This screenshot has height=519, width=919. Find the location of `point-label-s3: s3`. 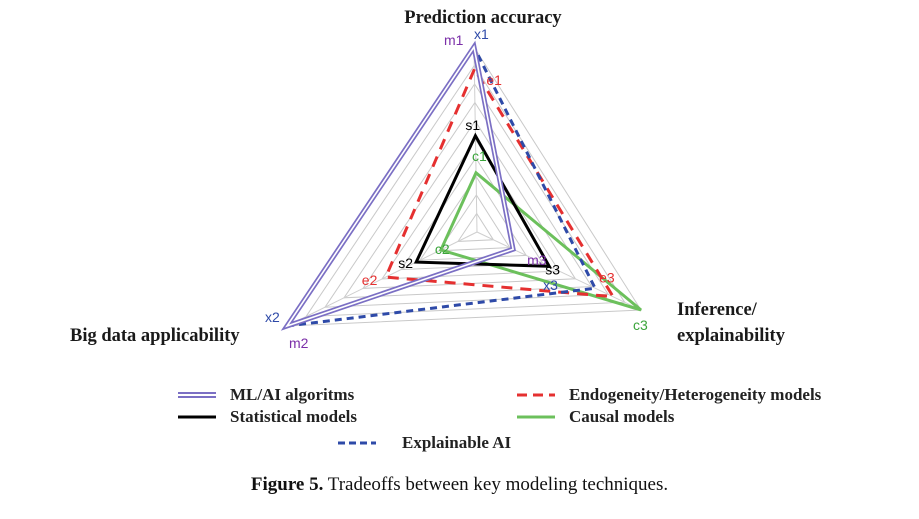

point-label-s3: s3 is located at coordinates (552, 269).